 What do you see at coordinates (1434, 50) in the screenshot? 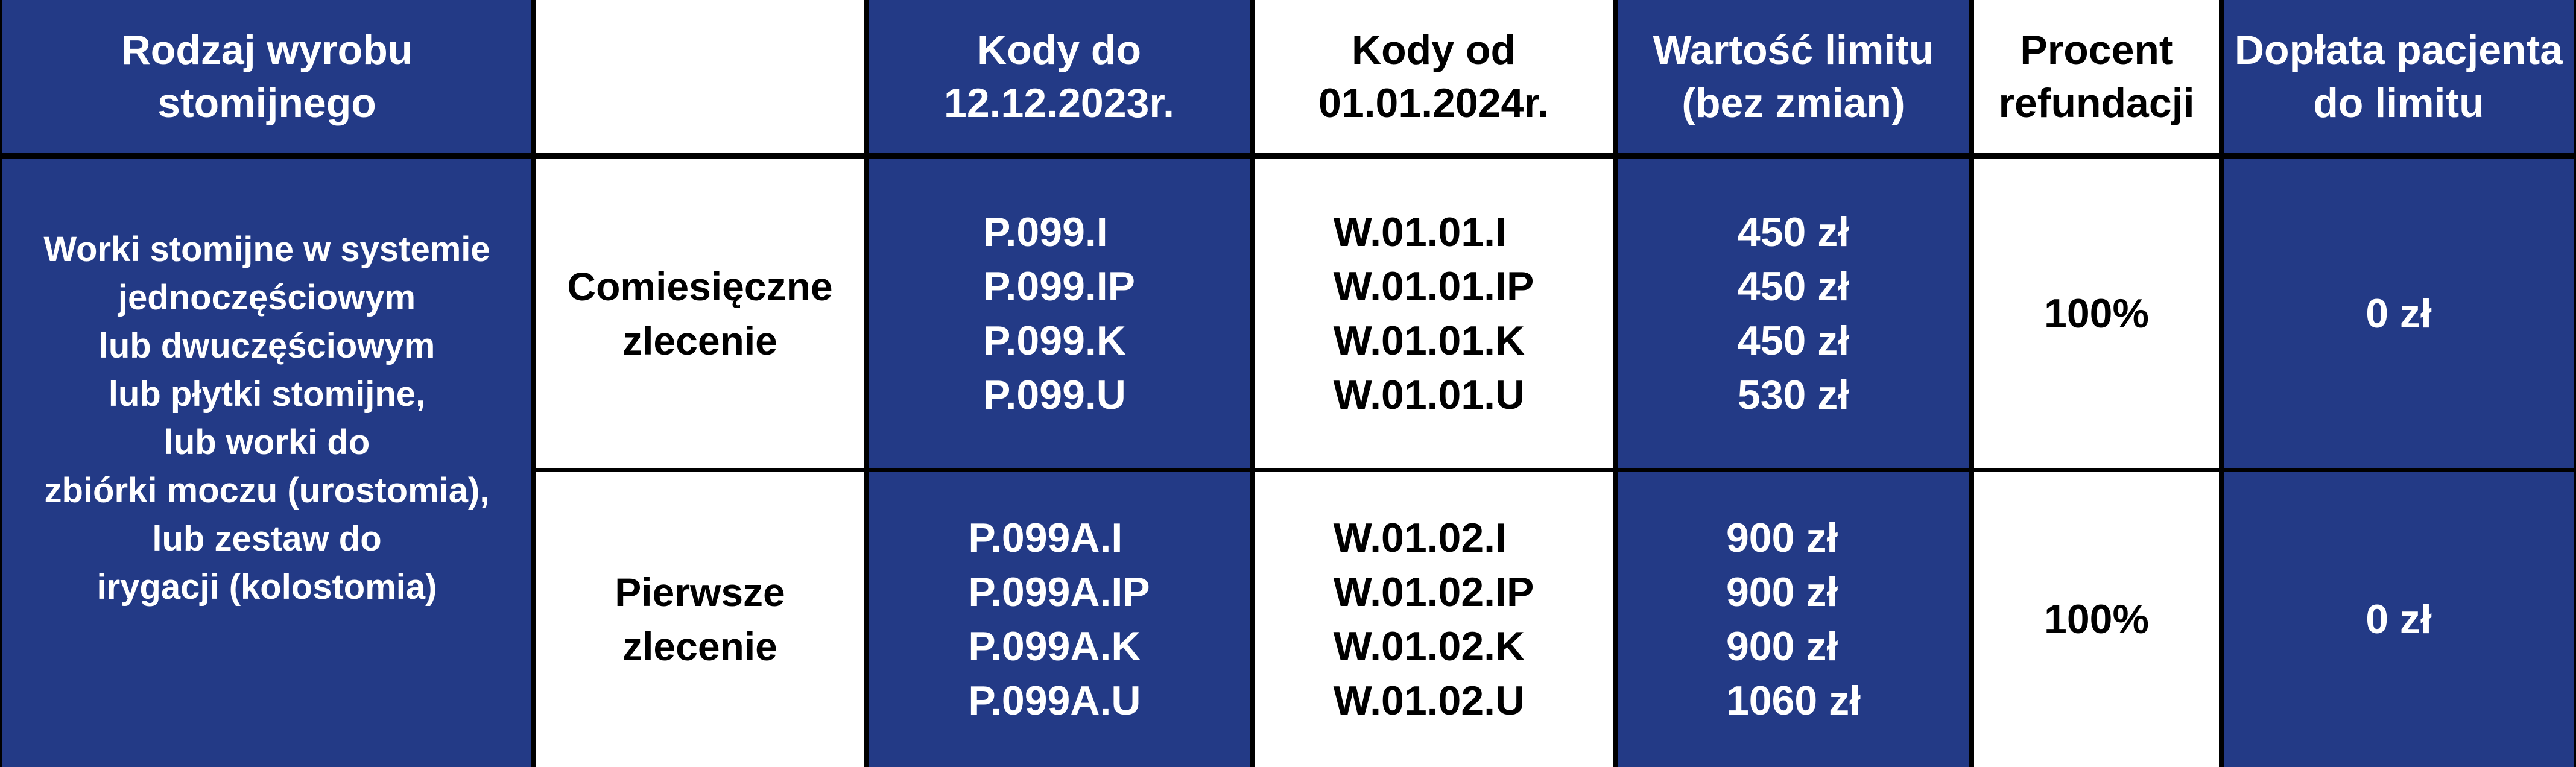
I see `text-line: Kody od` at bounding box center [1434, 50].